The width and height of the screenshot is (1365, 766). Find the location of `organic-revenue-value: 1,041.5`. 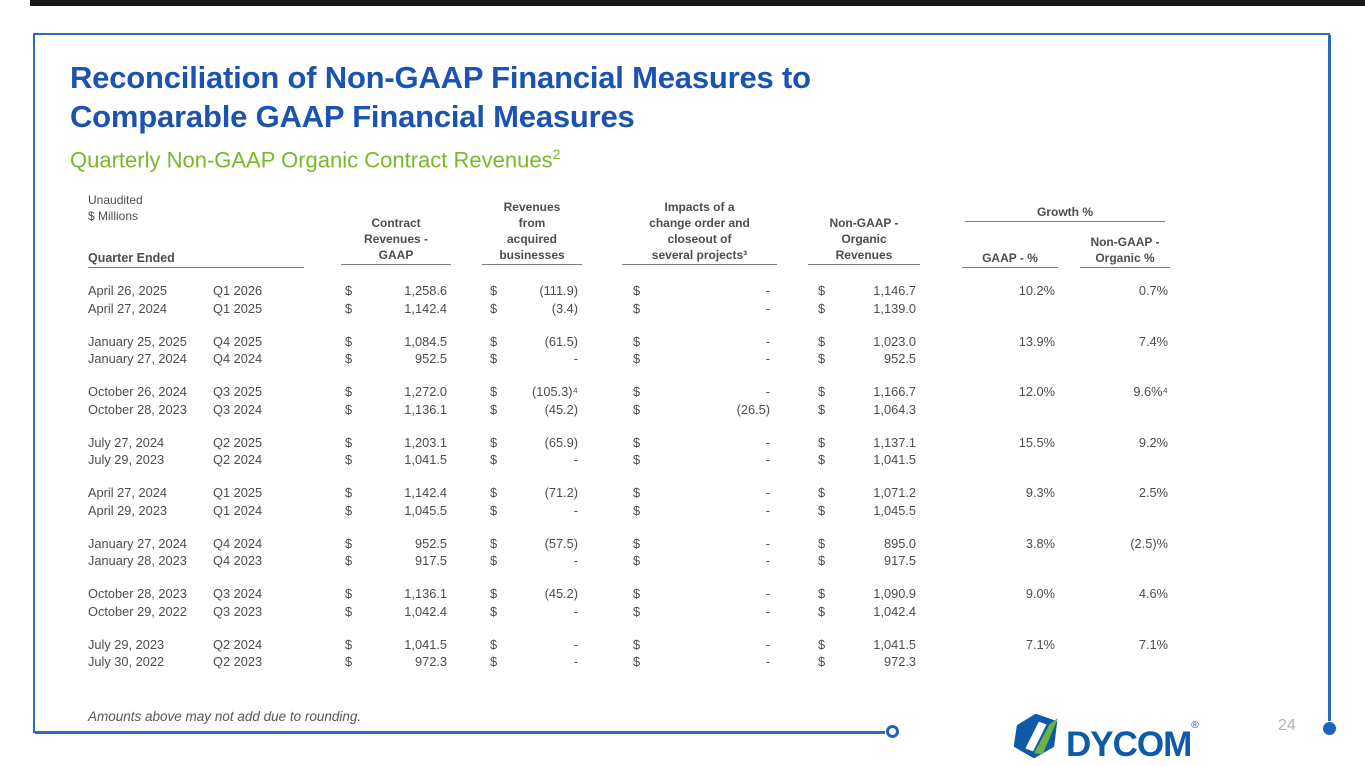

organic-revenue-value: 1,041.5 is located at coordinates (894, 644).